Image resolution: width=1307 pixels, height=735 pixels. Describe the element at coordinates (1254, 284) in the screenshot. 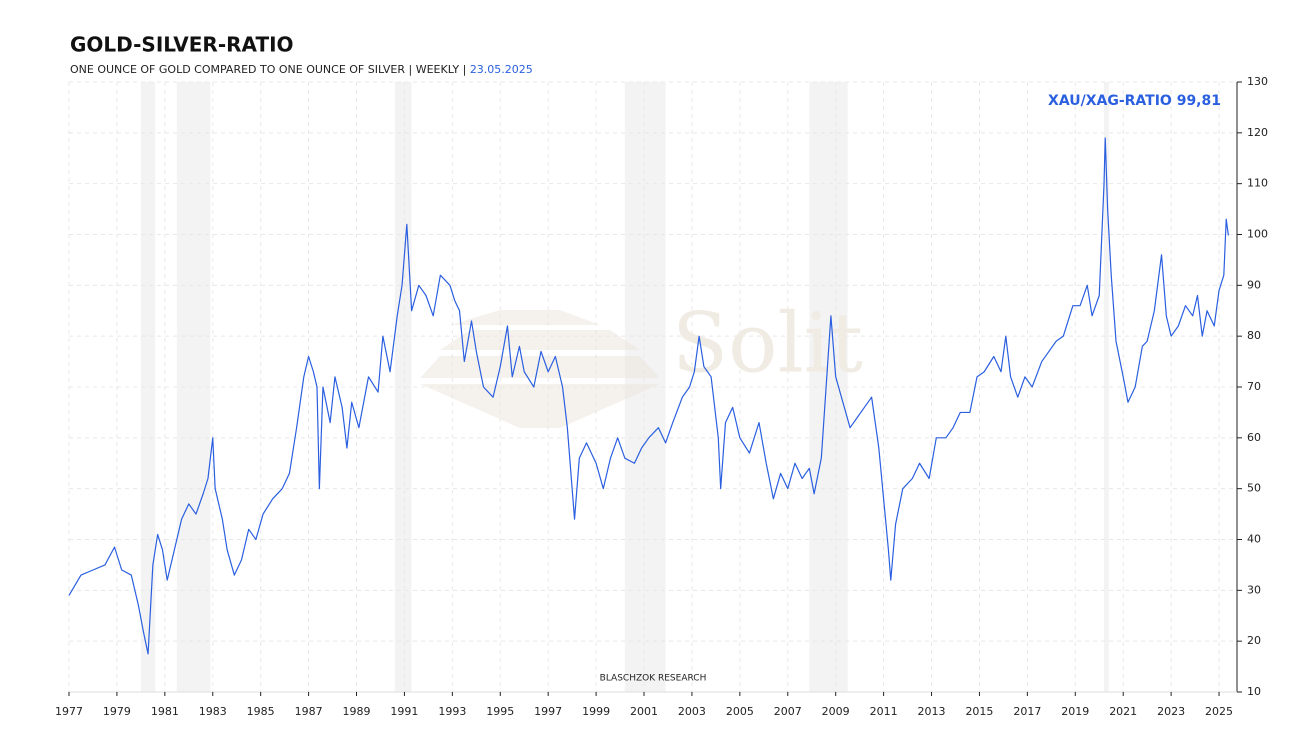

I see `y-tick-label: 90` at that location.